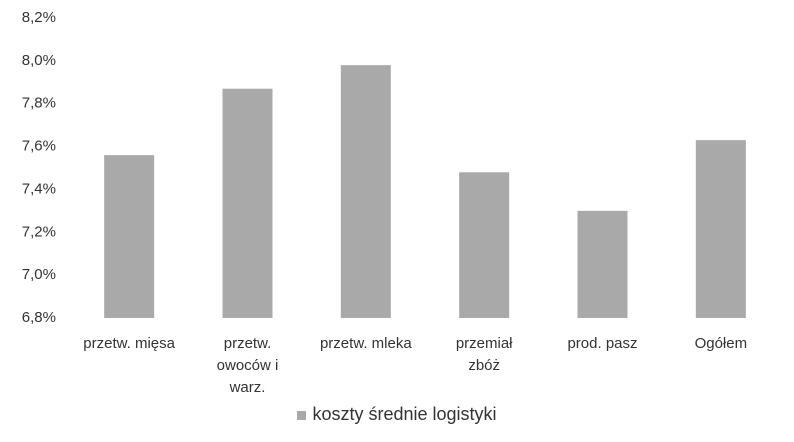 The height and width of the screenshot is (442, 794). What do you see at coordinates (302, 415) in the screenshot?
I see `legend-swatch` at bounding box center [302, 415].